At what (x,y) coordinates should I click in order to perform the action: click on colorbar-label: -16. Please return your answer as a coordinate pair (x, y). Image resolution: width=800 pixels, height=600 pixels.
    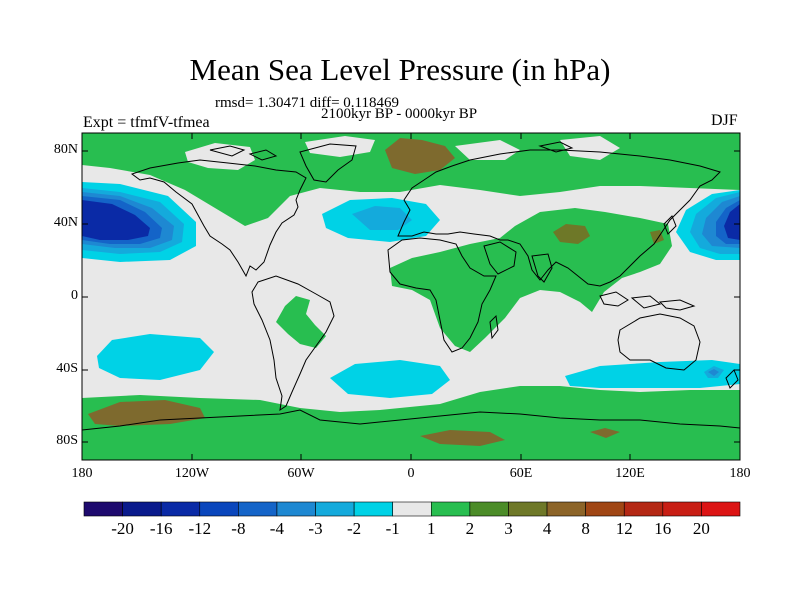
    Looking at the image, I should click on (161, 528).